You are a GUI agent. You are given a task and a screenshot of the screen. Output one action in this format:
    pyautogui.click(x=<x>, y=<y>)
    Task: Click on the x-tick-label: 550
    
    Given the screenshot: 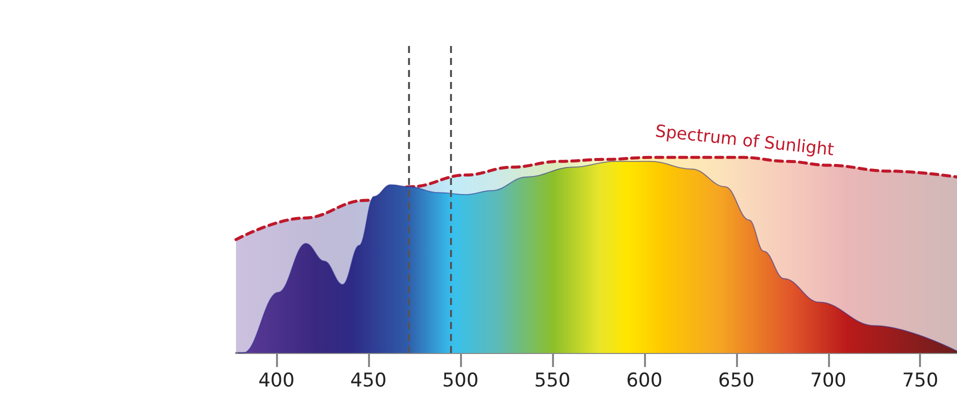 What is the action you would take?
    pyautogui.click(x=552, y=381)
    